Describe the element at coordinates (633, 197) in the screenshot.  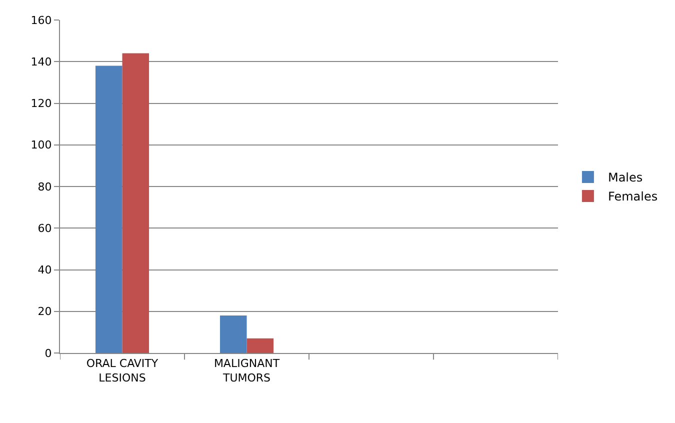
I see `legend-label: Females` at that location.